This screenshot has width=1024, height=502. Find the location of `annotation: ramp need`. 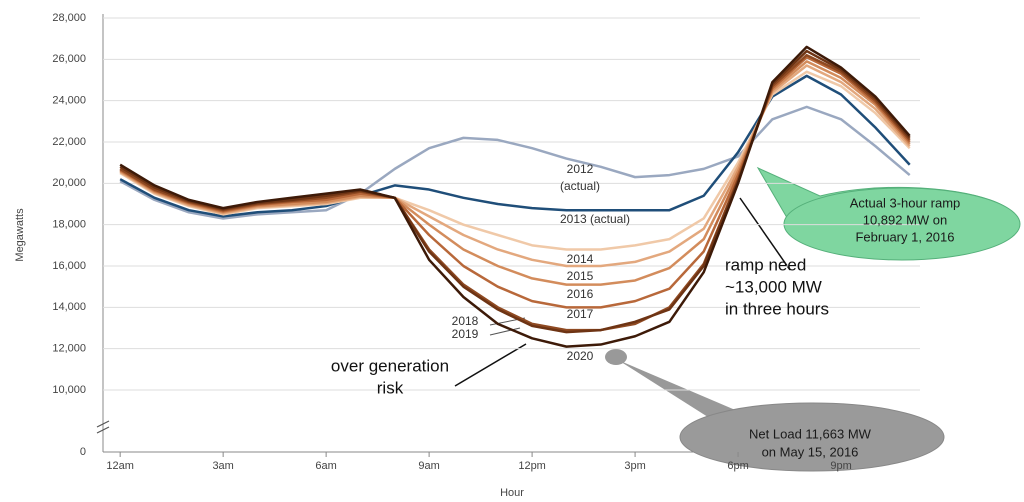

annotation: ramp need is located at coordinates (765, 264).